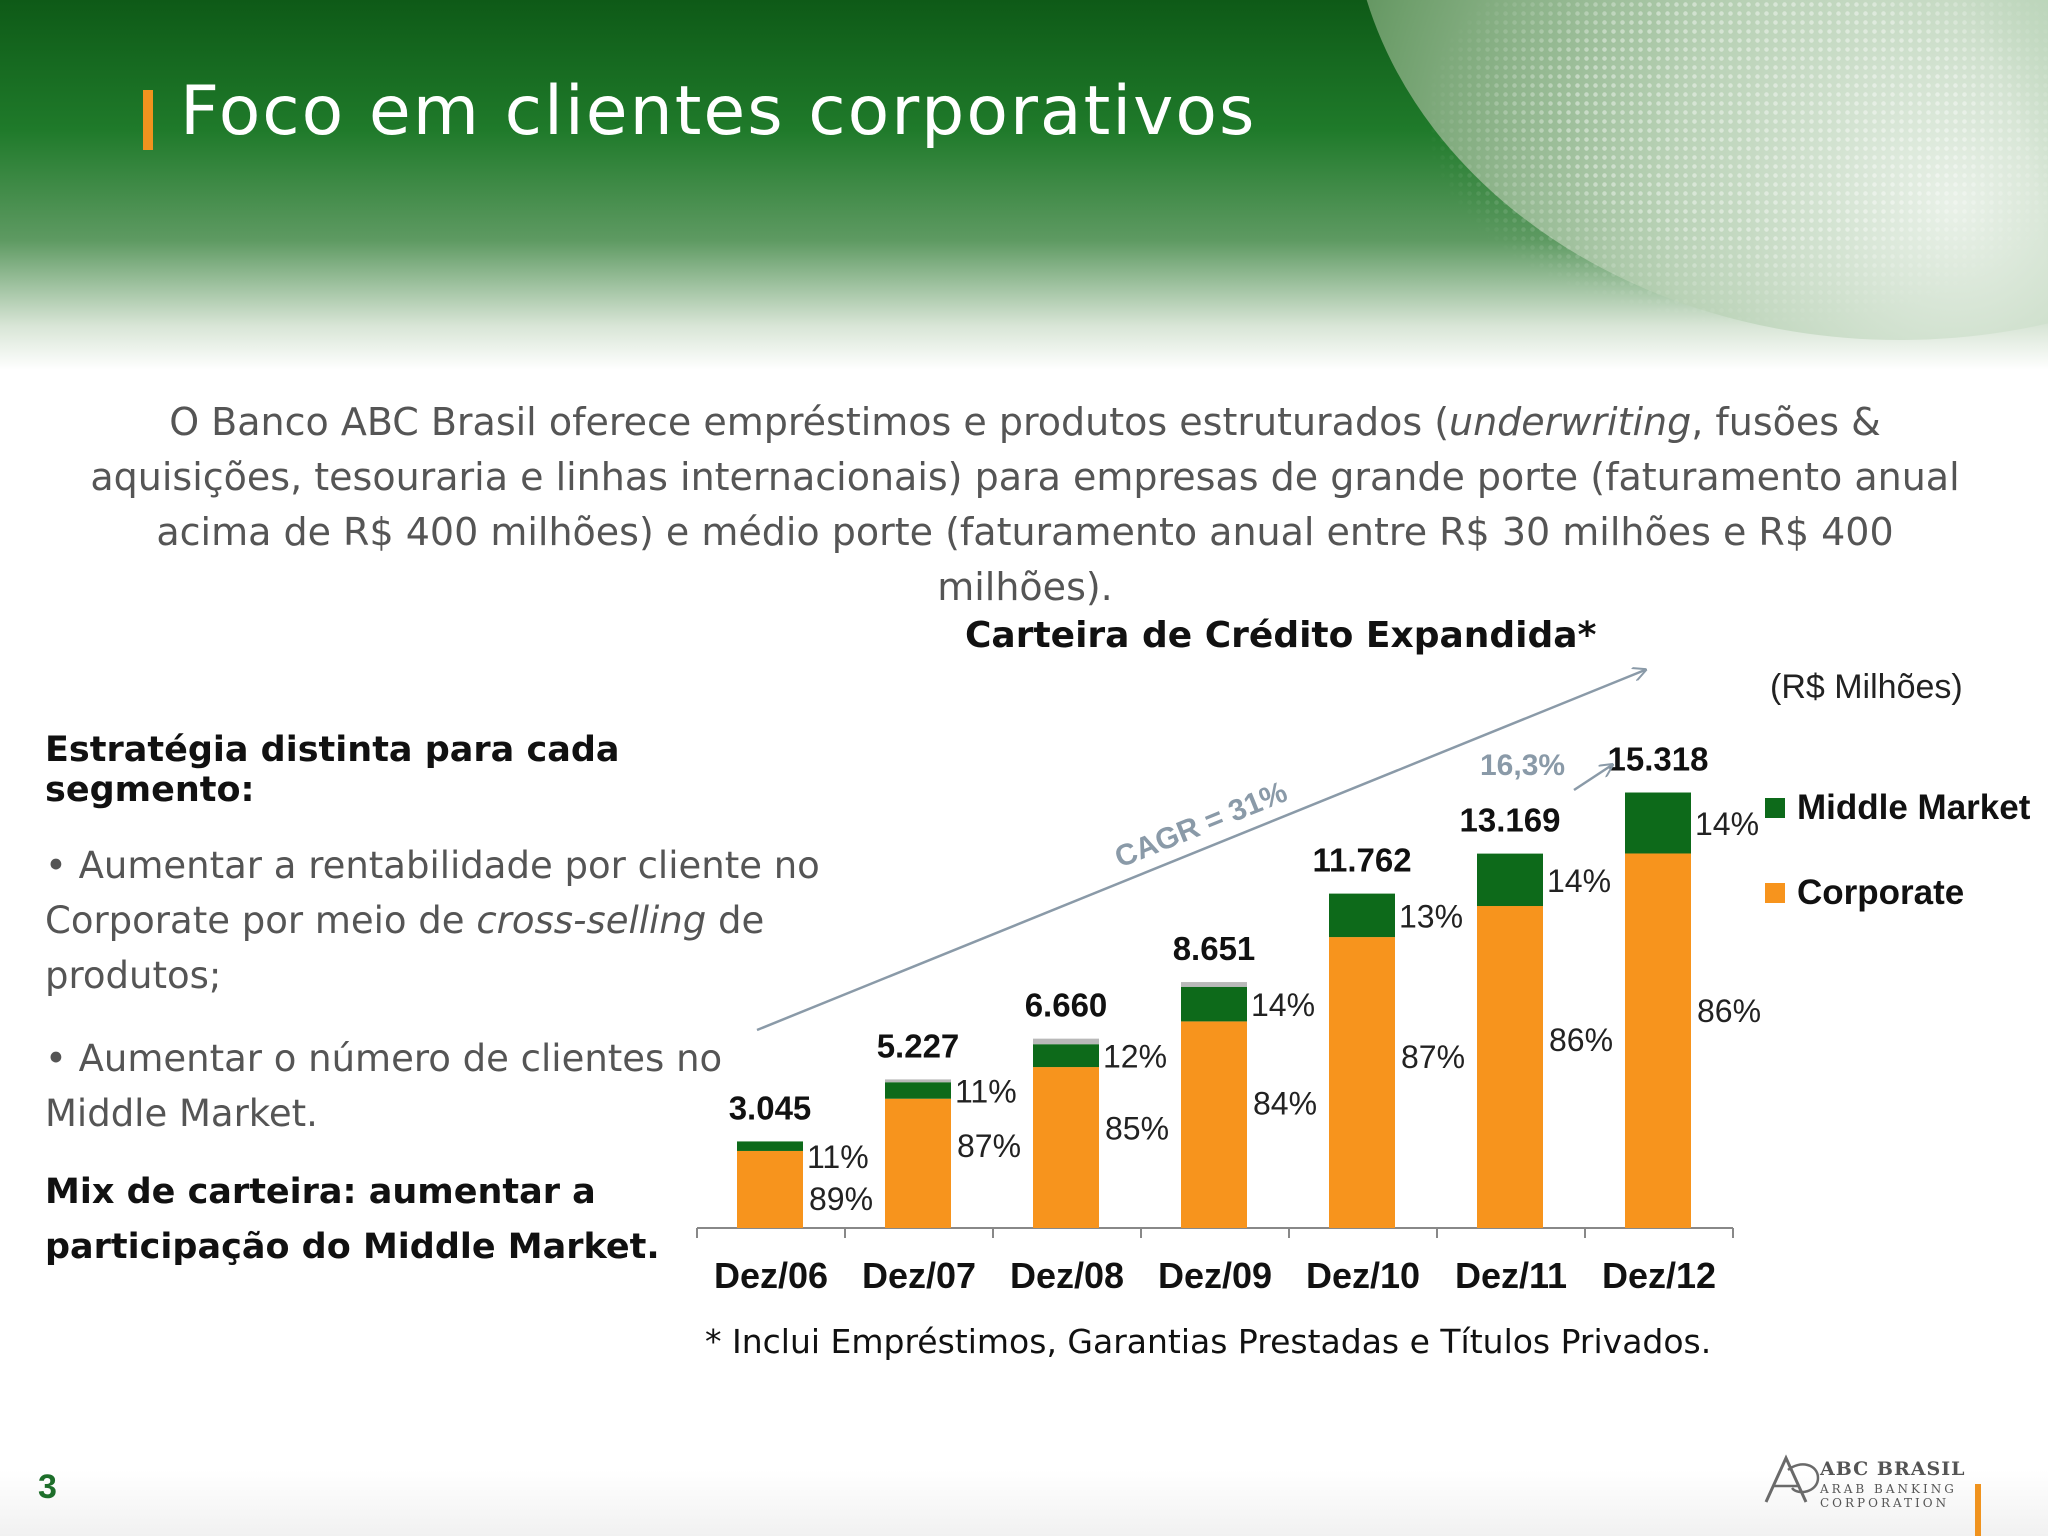 This screenshot has height=1536, width=2048. I want to click on corporate-pct-label: 89%, so click(841, 1199).